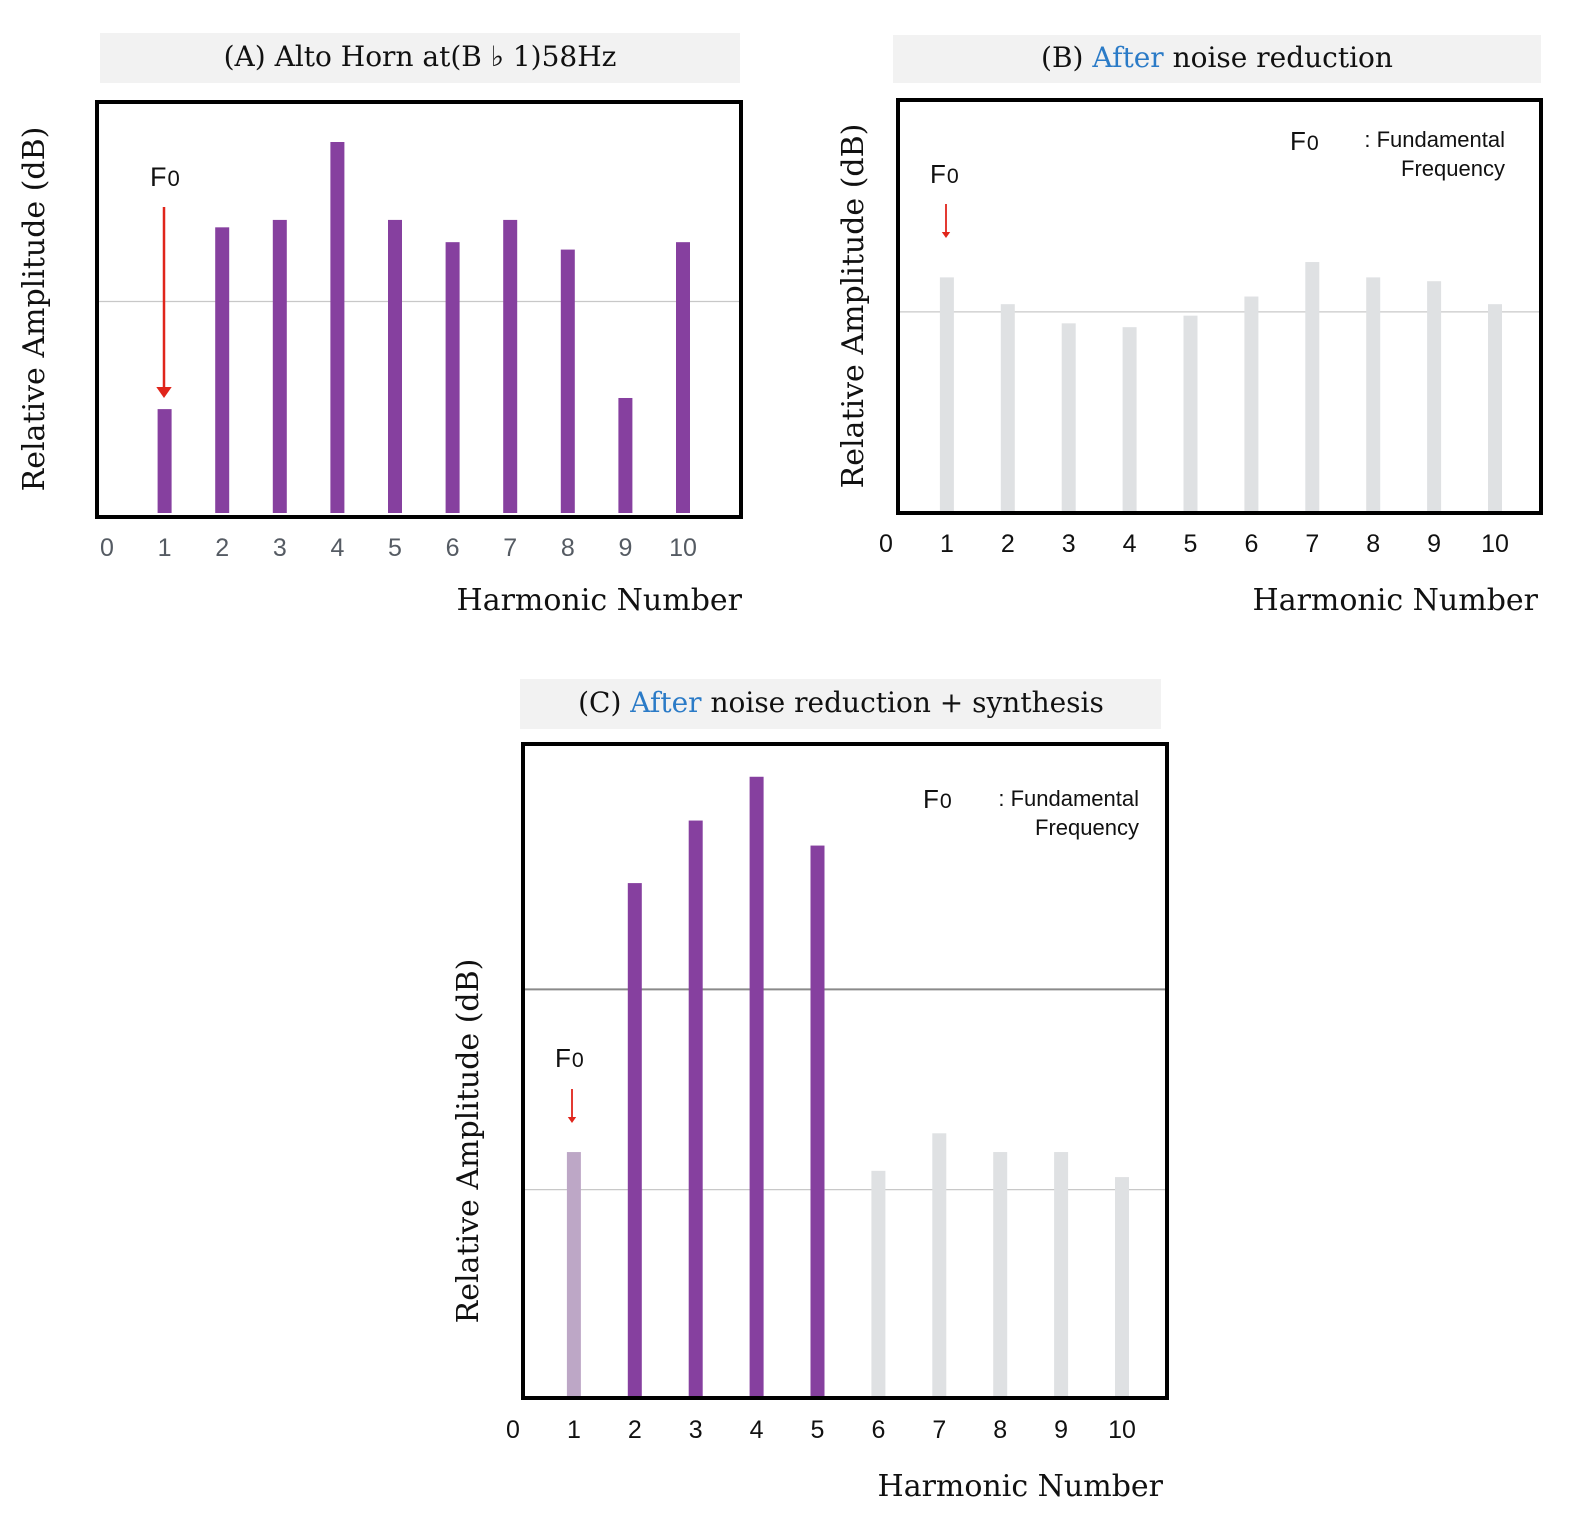 This screenshot has height=1529, width=1582. Describe the element at coordinates (1283, 57) in the screenshot. I see `panel-title-text: noise reduction` at that location.